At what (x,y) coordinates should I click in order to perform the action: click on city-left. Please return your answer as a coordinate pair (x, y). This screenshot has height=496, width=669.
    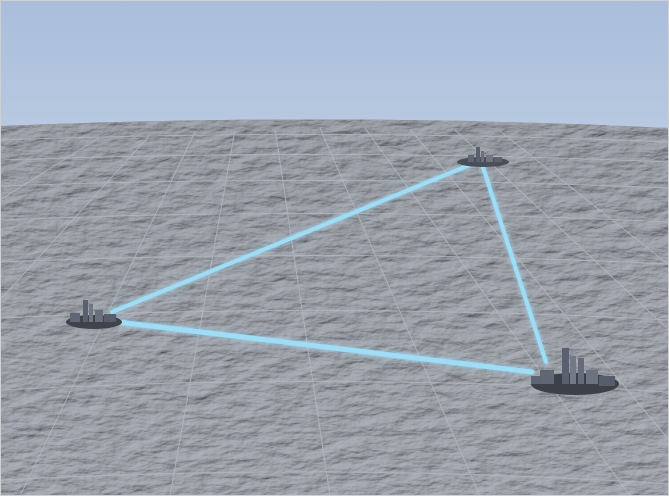
    Looking at the image, I should click on (94, 314).